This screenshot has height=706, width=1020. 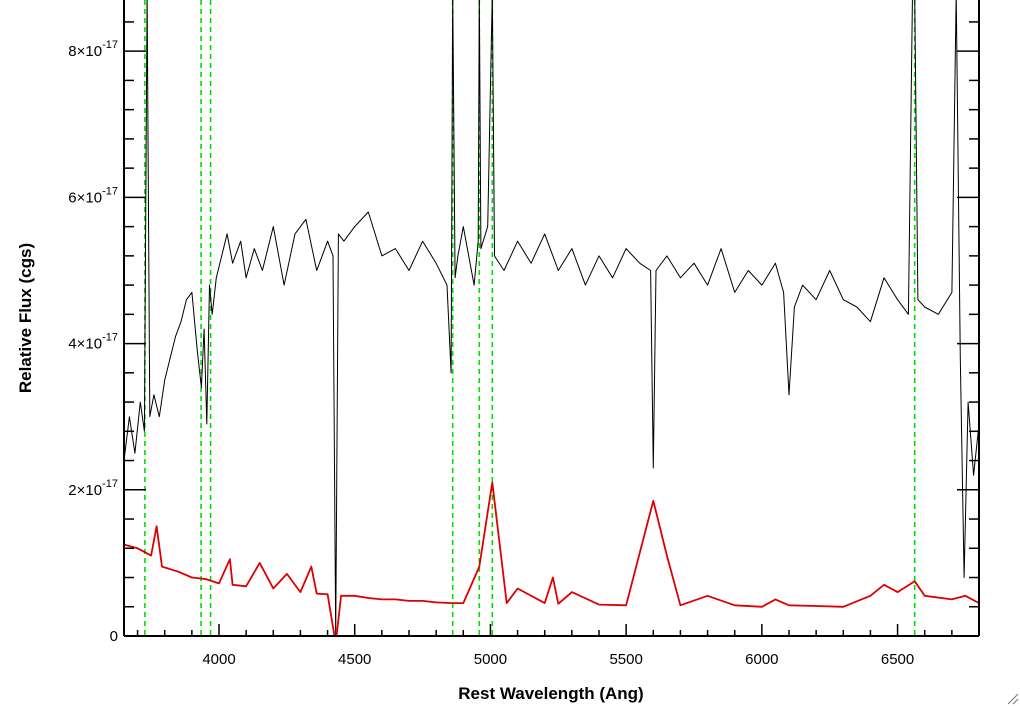 What do you see at coordinates (93, 195) in the screenshot?
I see `y-tick-label: 6×10⁻¹⁷` at bounding box center [93, 195].